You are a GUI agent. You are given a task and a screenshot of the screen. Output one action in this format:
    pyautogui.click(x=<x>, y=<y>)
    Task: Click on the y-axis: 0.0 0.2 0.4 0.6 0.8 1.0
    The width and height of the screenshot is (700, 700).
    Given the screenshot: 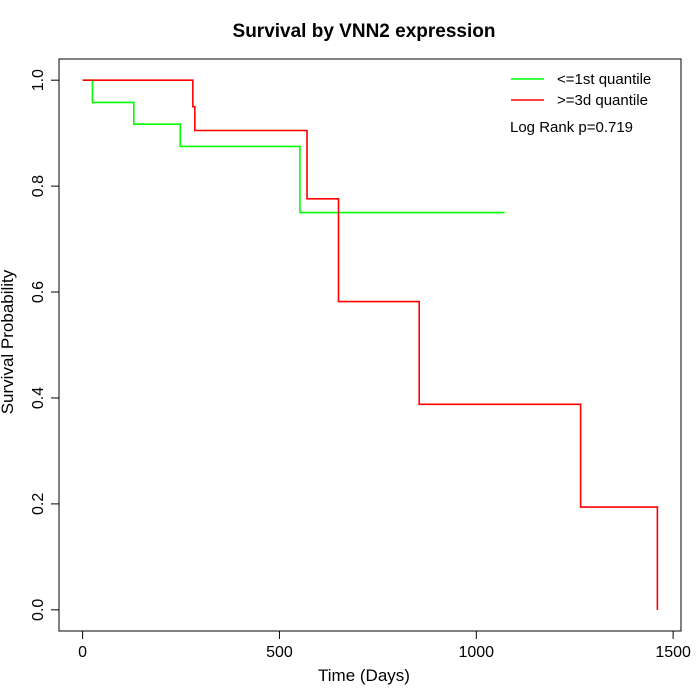 What is the action you would take?
    pyautogui.click(x=45, y=345)
    